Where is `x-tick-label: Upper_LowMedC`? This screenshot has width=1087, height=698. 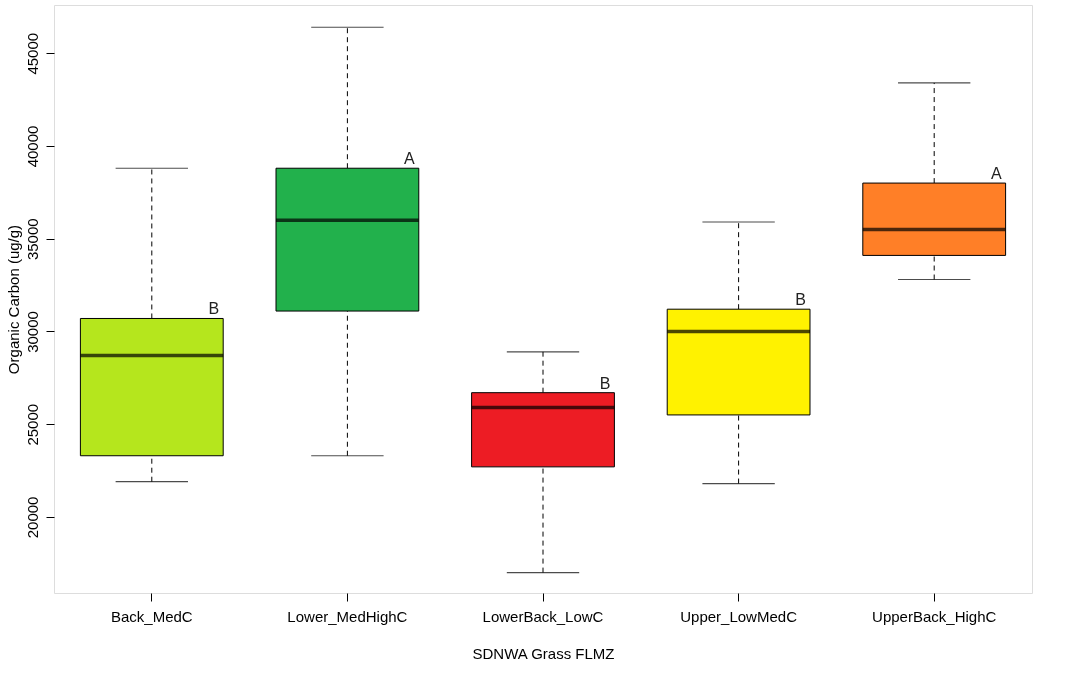 x-tick-label: Upper_LowMedC is located at coordinates (739, 616).